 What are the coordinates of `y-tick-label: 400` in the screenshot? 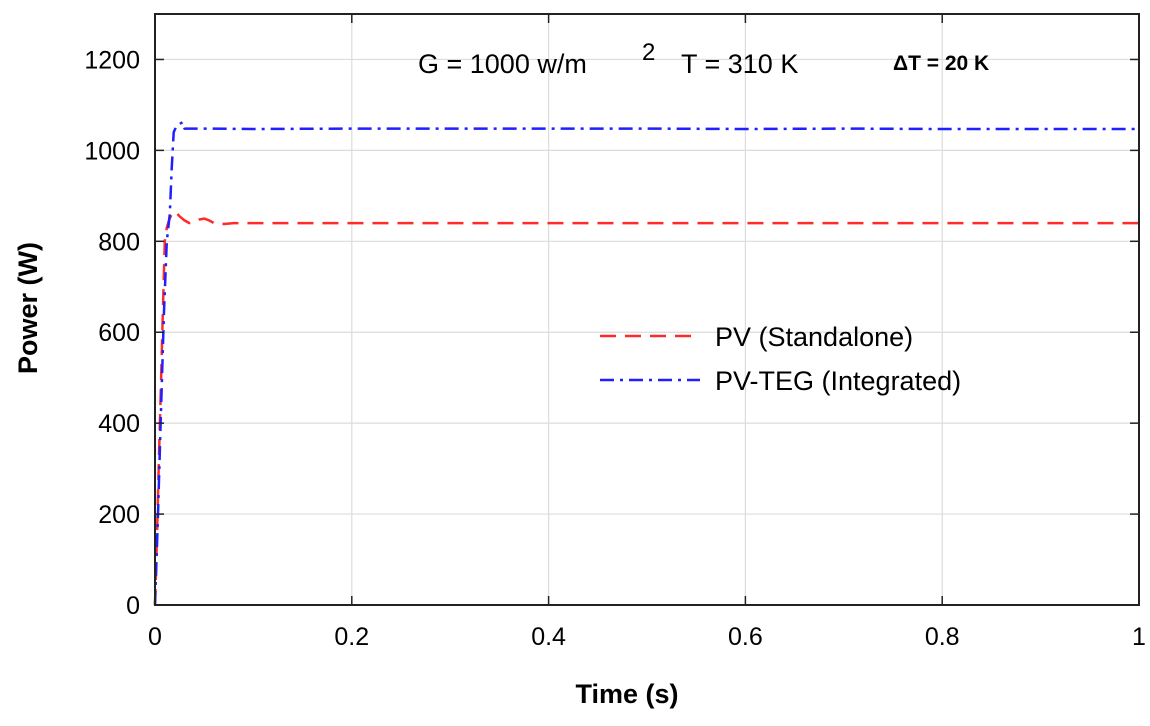 It's located at (119, 424).